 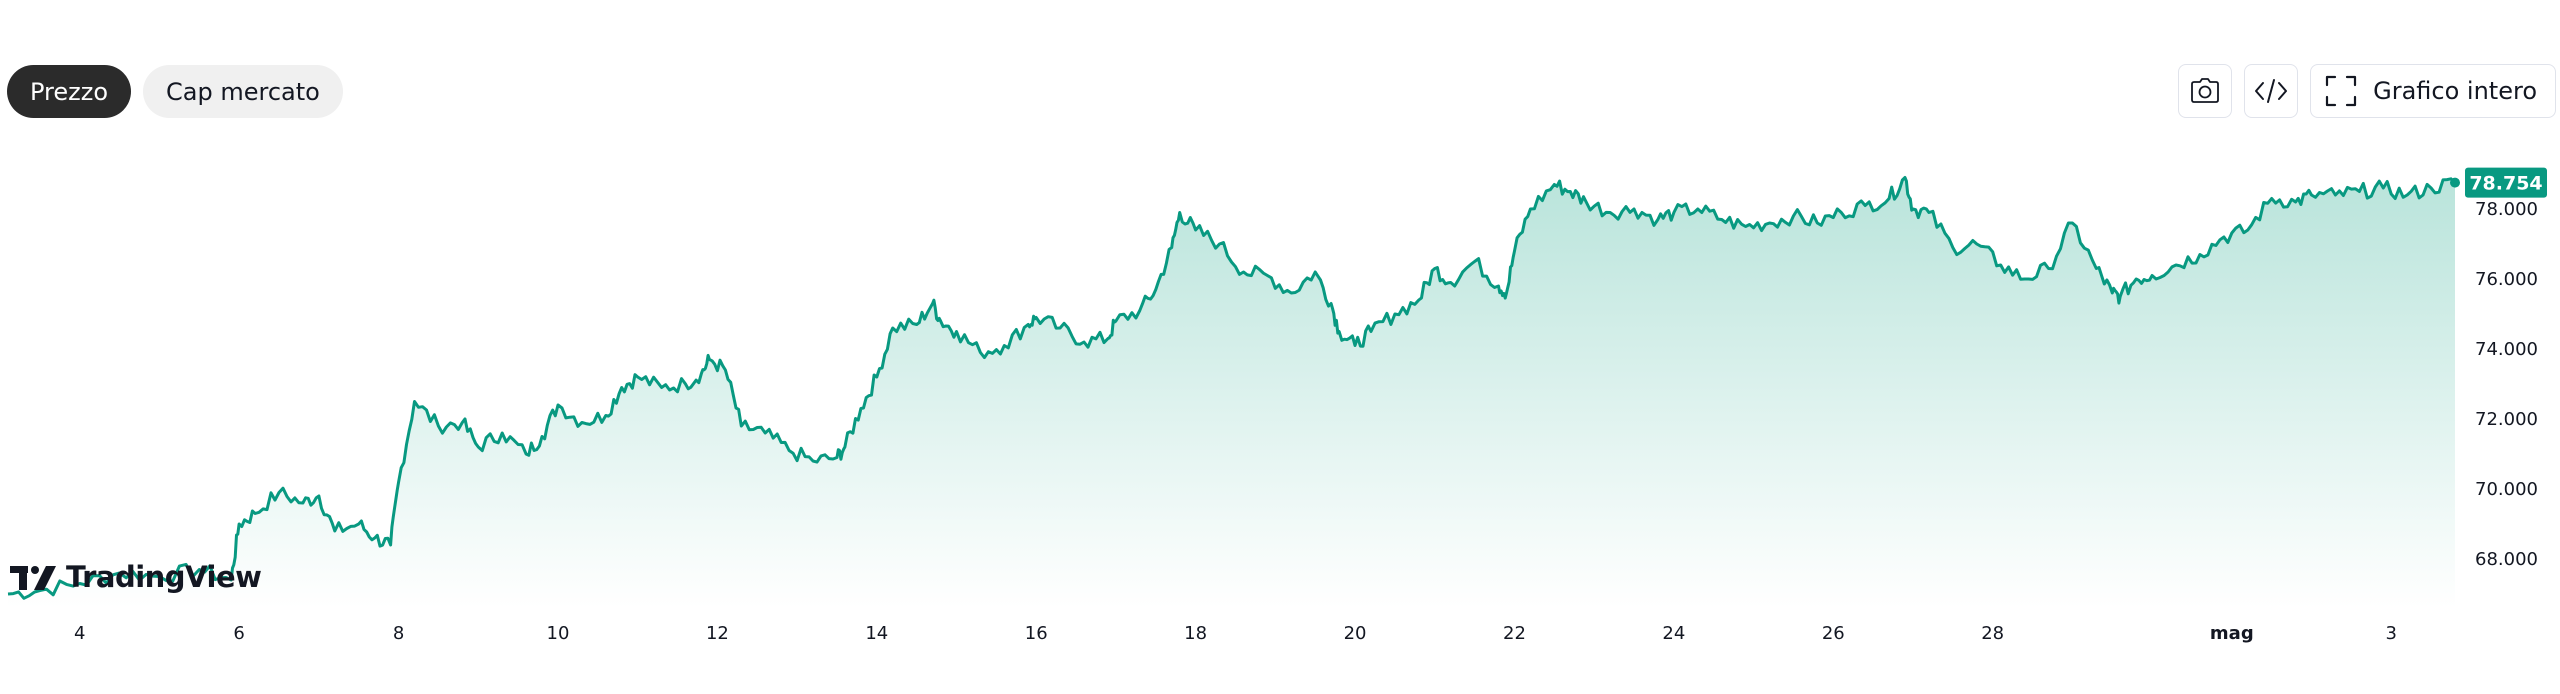 I want to click on x-tick-label: 14, so click(x=876, y=633).